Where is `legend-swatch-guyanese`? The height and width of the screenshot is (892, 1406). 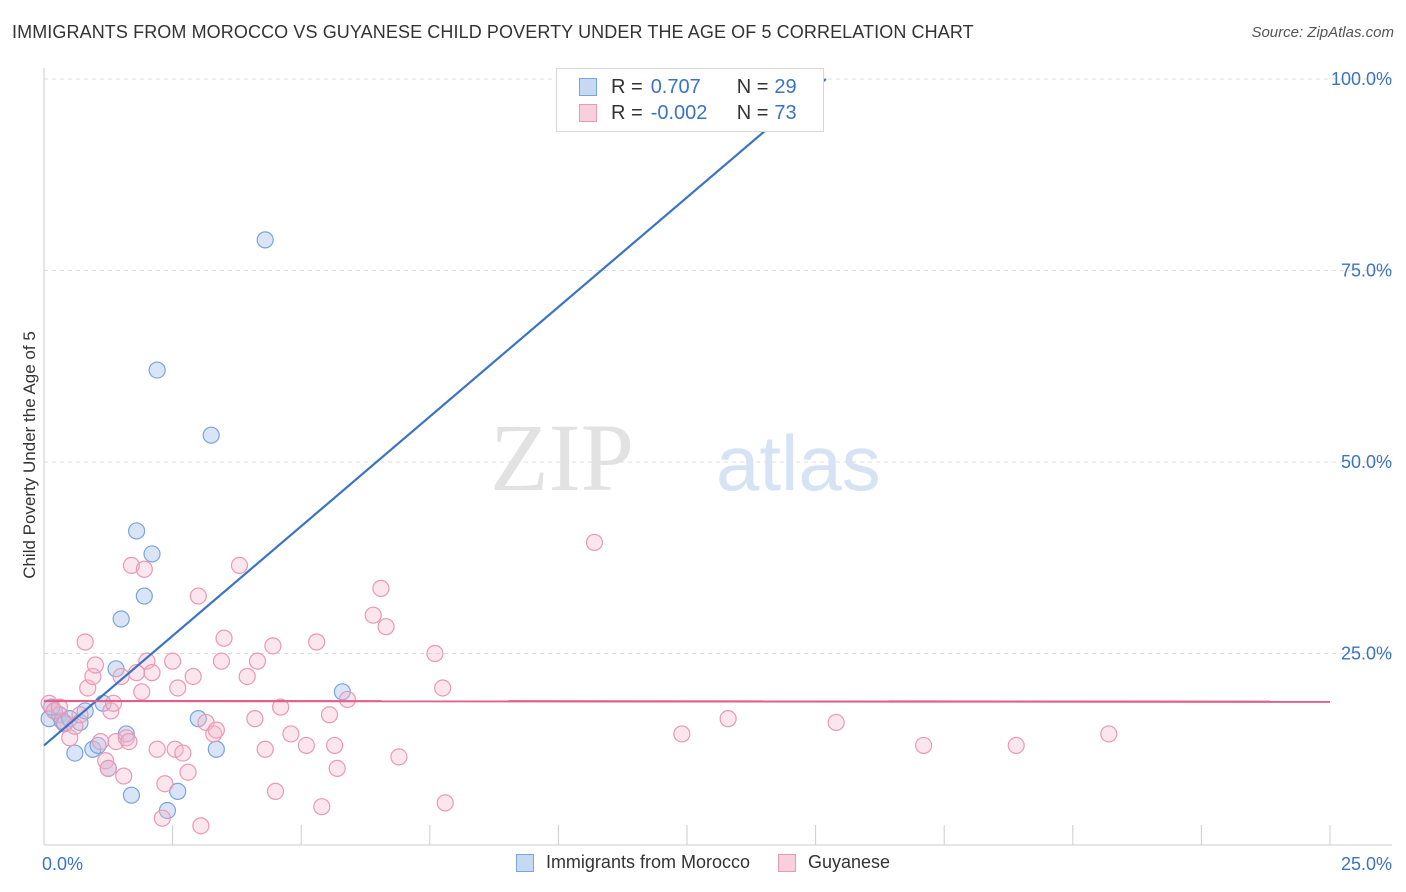
legend-swatch-guyanese is located at coordinates (588, 113).